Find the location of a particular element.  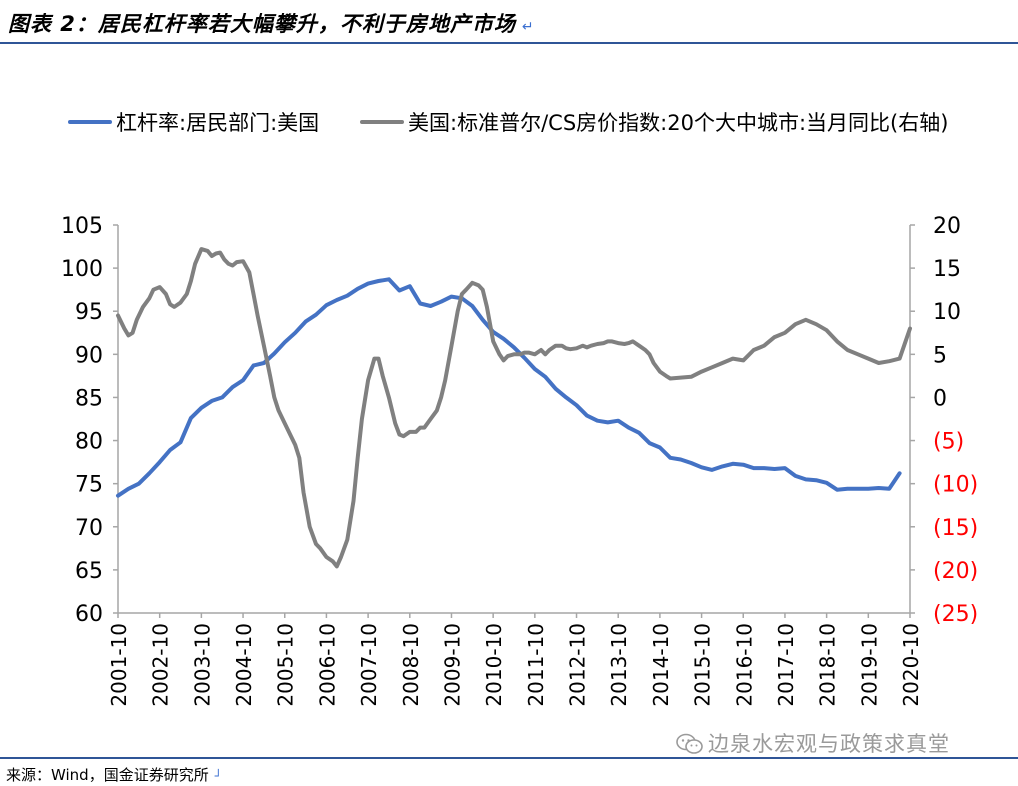

y-right-tick-label: (20) is located at coordinates (955, 571).